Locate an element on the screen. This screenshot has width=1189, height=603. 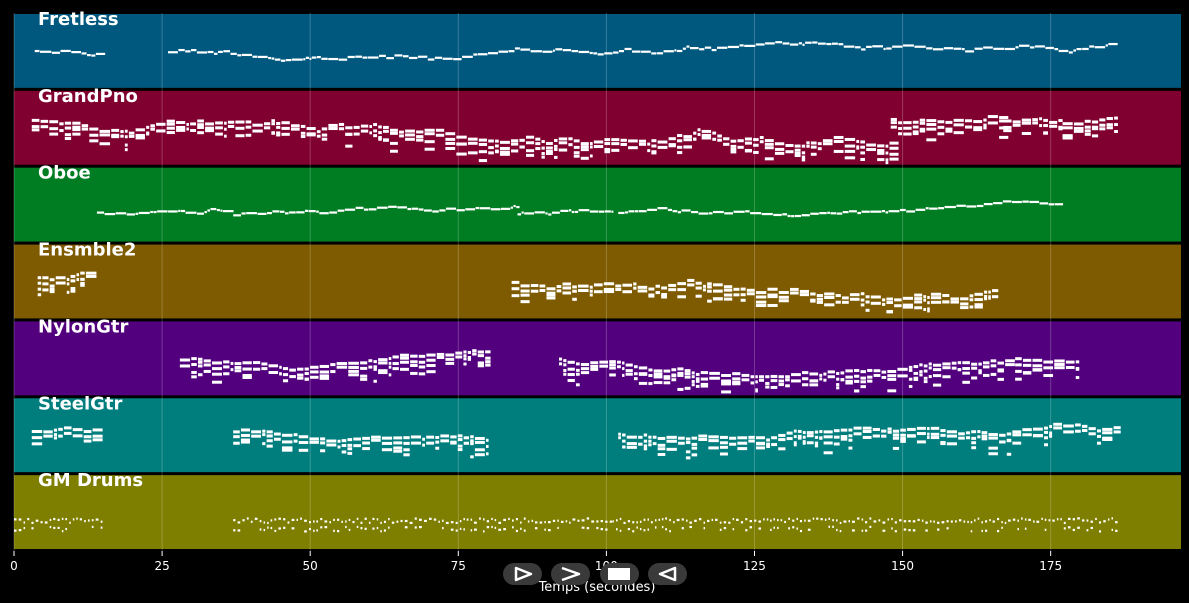
play-button is located at coordinates (522, 574).